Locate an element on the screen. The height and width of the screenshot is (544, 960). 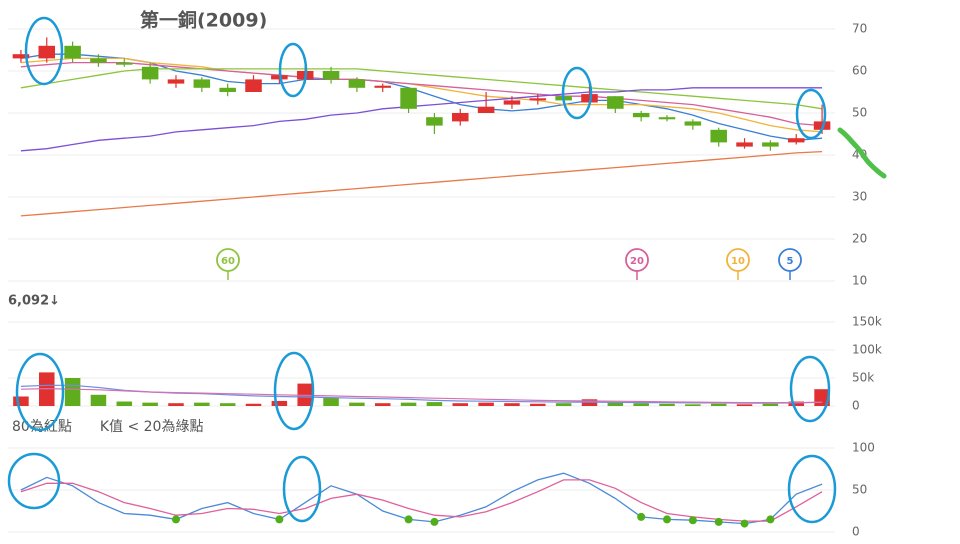
y-tick-label: 10 is located at coordinates (859, 281).